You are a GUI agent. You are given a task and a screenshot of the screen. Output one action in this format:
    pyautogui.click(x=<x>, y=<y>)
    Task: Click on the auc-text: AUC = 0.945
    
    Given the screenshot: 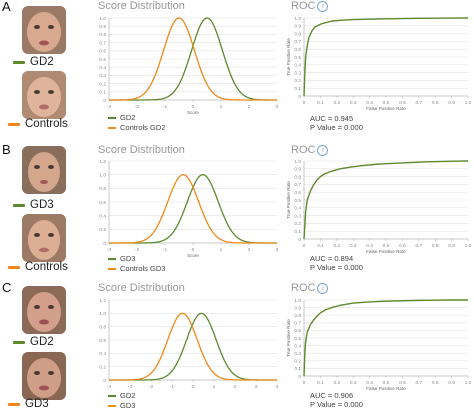 What is the action you would take?
    pyautogui.click(x=332, y=118)
    